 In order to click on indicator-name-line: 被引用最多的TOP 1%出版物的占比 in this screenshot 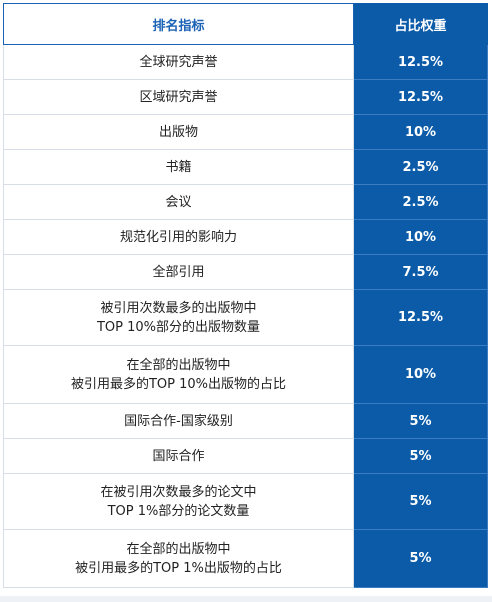, I will do `click(178, 568)`.